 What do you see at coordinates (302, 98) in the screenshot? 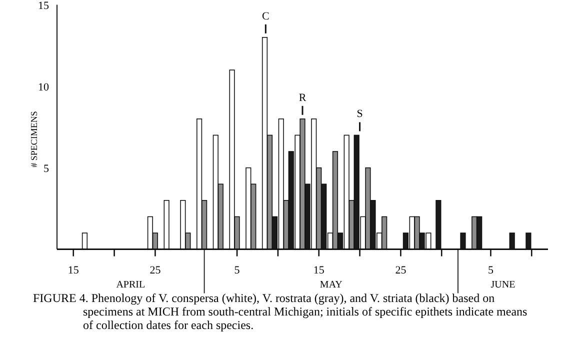
I see `annotation: R` at bounding box center [302, 98].